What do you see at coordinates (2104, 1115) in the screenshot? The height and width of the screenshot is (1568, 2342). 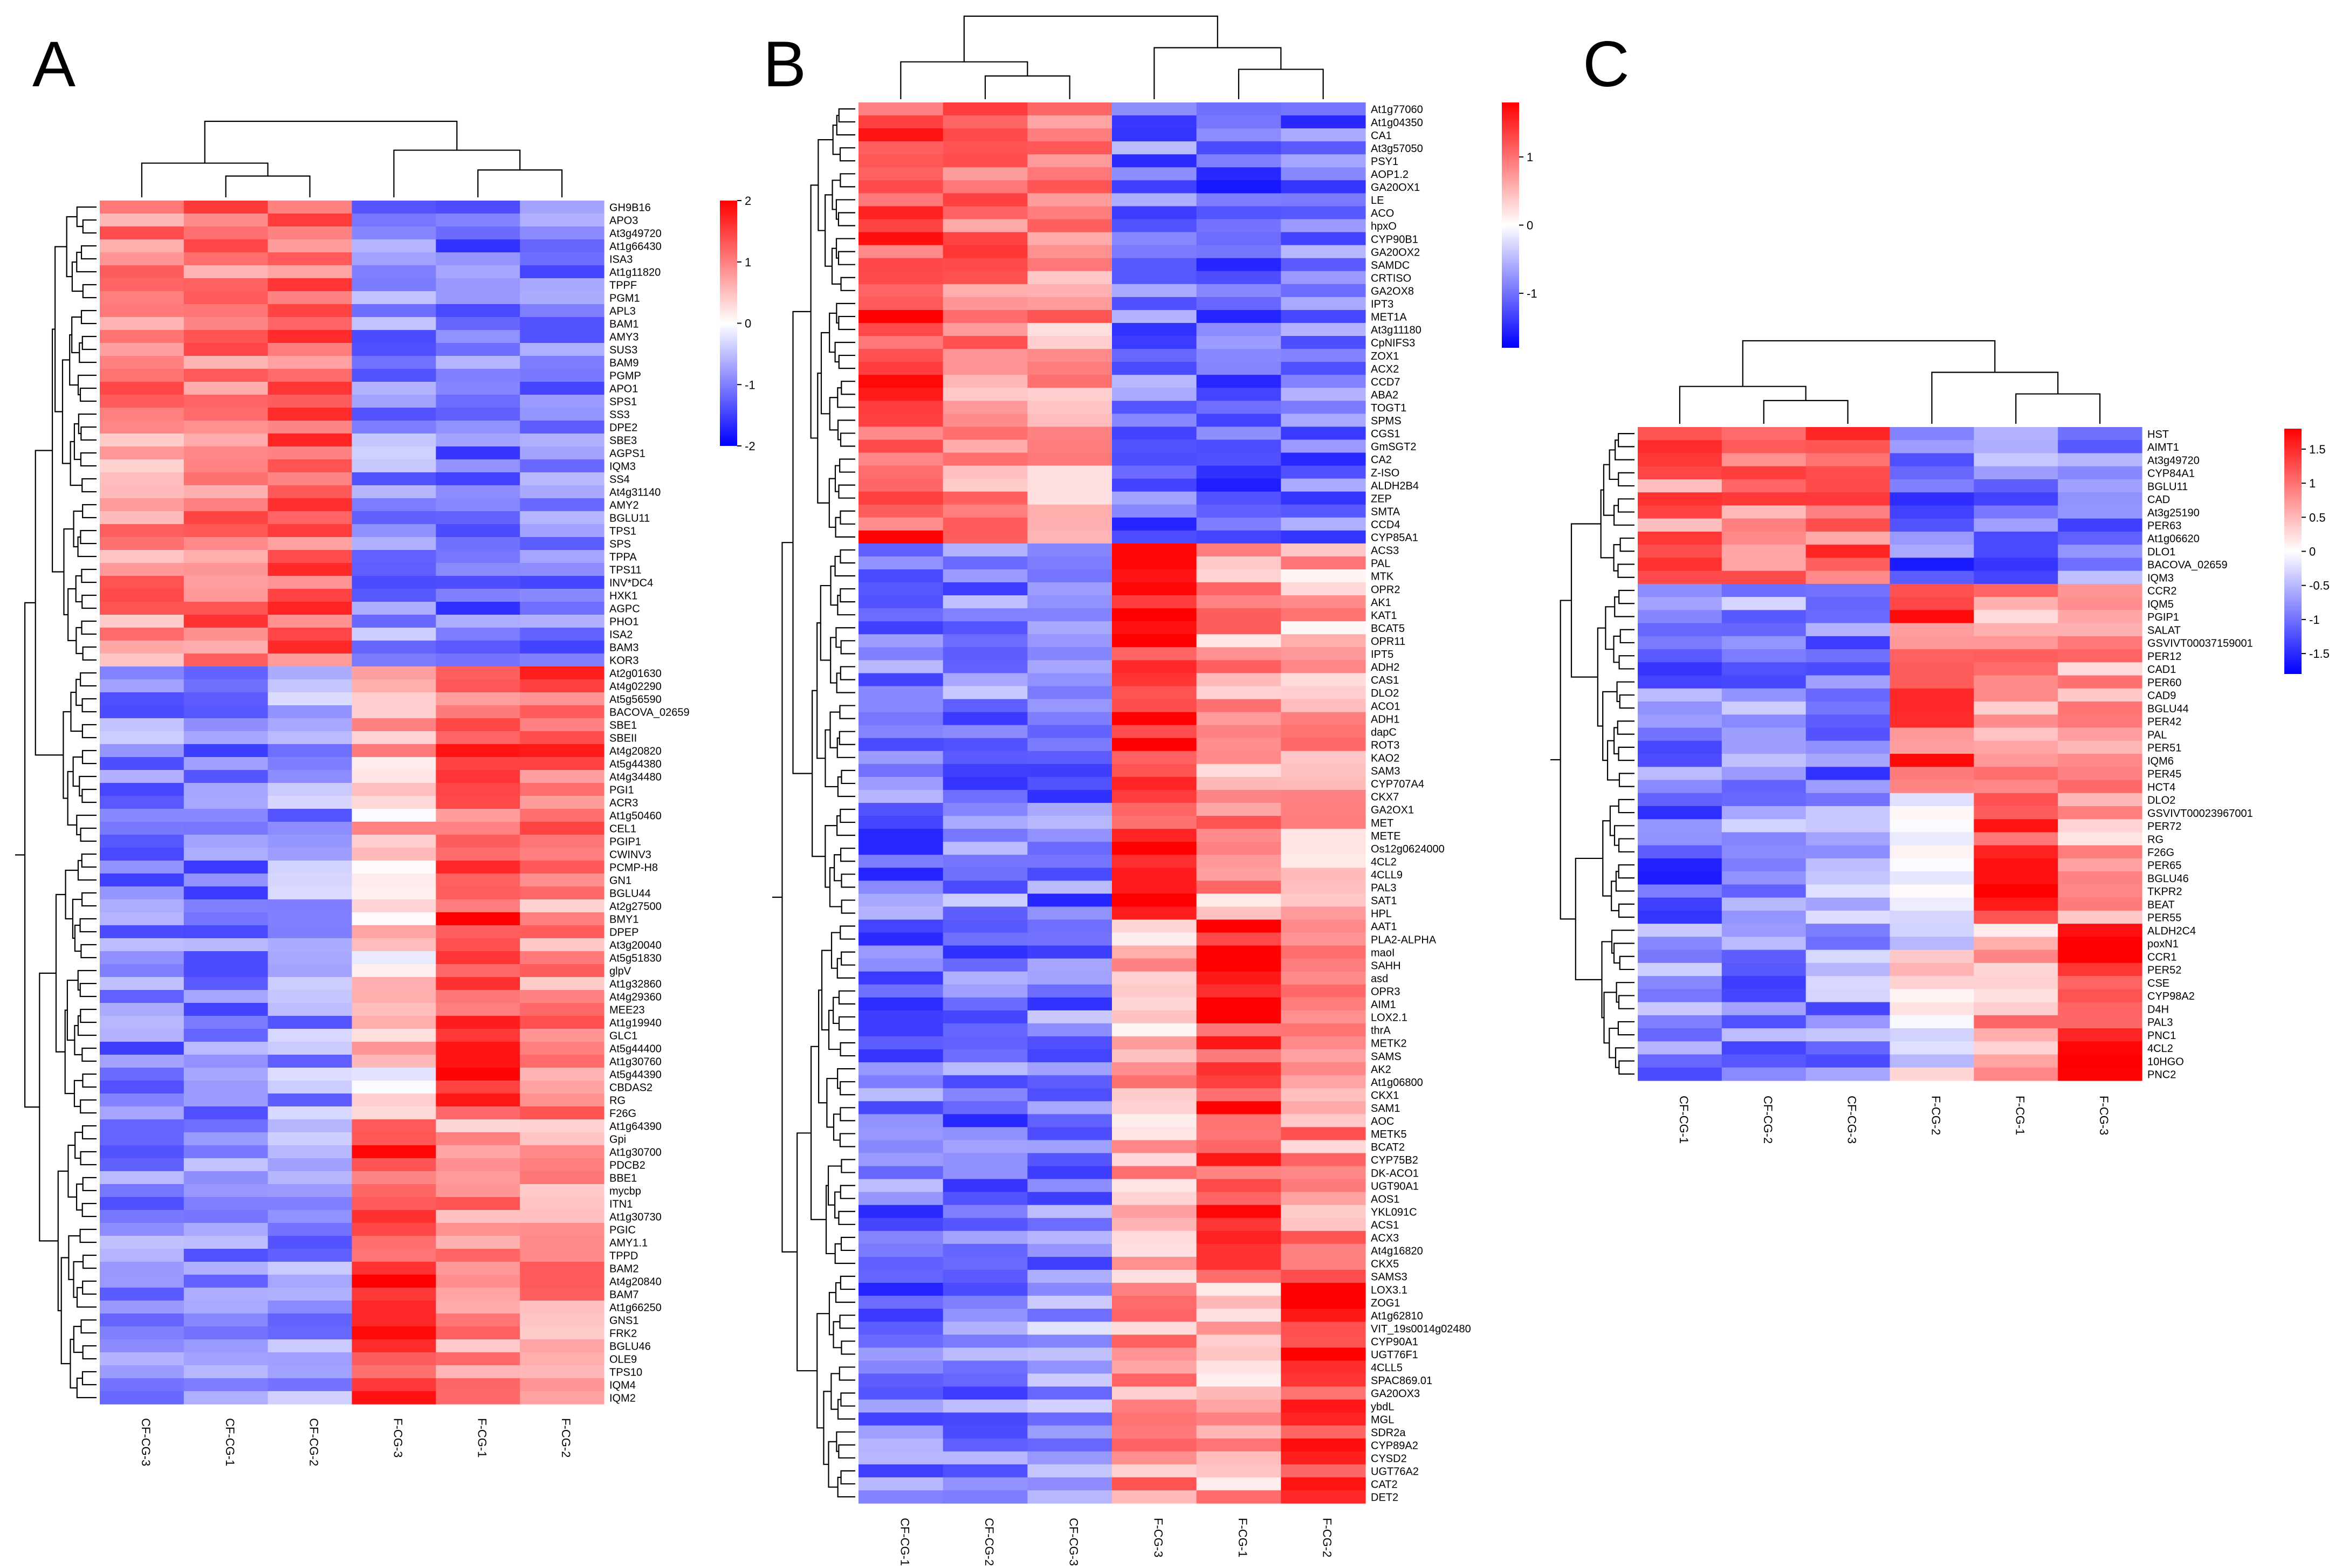 I see `column-label: F-CG-3` at bounding box center [2104, 1115].